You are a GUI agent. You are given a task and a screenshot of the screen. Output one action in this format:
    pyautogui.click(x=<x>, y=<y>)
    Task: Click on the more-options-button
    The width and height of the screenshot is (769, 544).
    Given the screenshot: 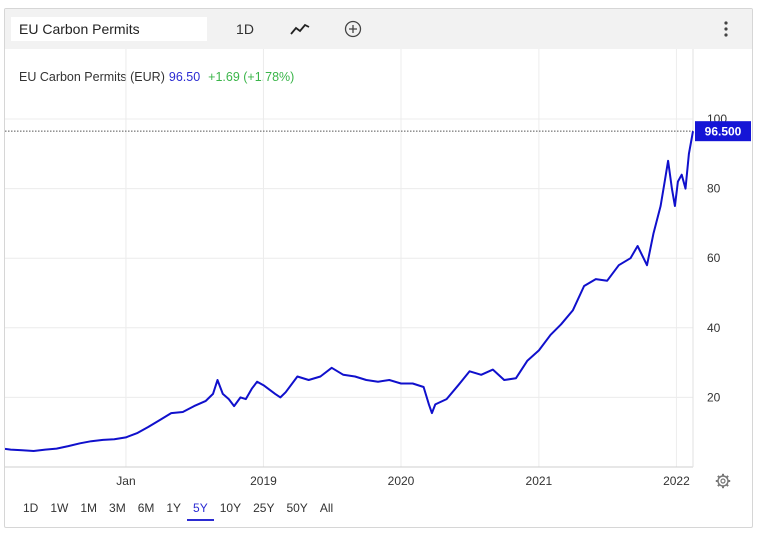 What is the action you would take?
    pyautogui.click(x=726, y=29)
    